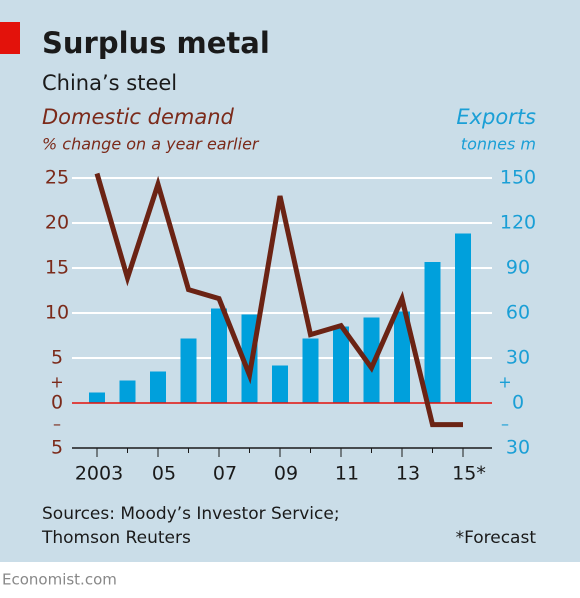 This screenshot has height=598, width=580. I want to click on y-tick-label: 0, so click(57, 403).